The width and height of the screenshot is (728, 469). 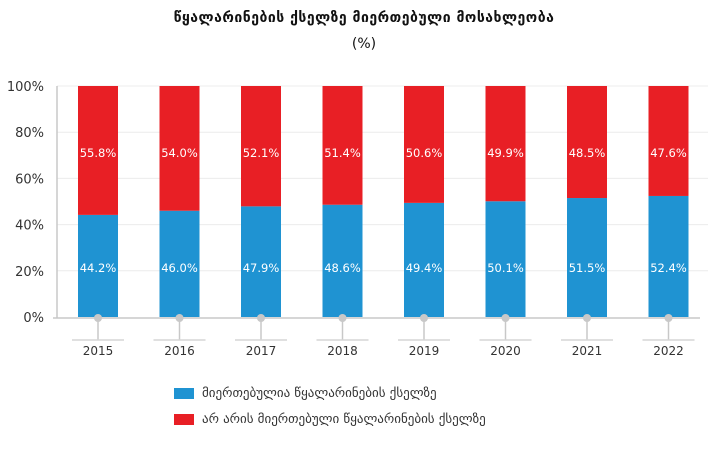 What do you see at coordinates (668, 268) in the screenshot?
I see `data-label: 52.4%` at bounding box center [668, 268].